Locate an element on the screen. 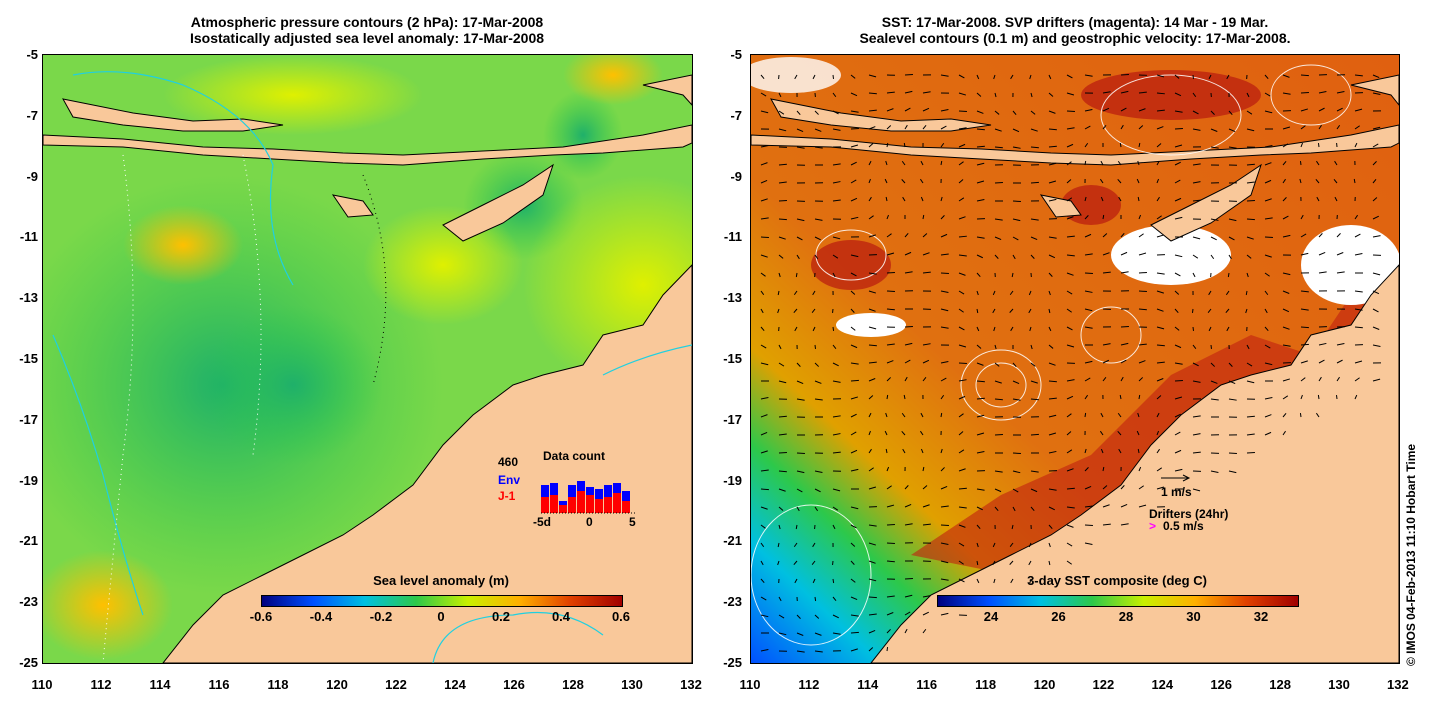  y-tick-label: -23 is located at coordinates (732, 602).